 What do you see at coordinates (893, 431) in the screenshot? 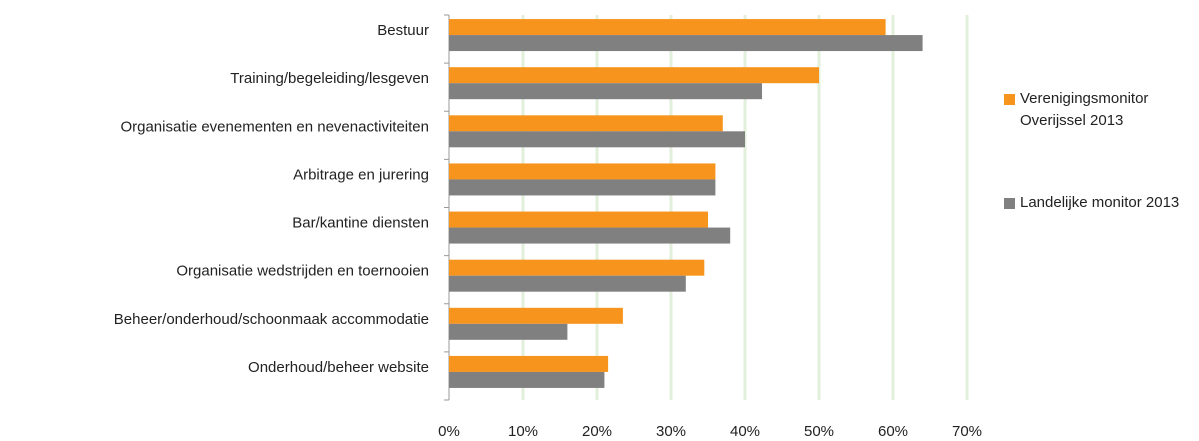
I see `x-tick-label: 60%` at bounding box center [893, 431].